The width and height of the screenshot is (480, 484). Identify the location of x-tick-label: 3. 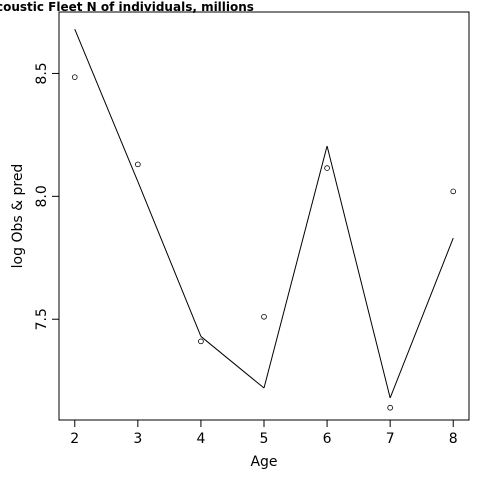
(137, 439).